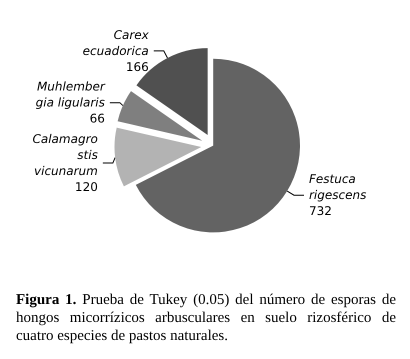 This screenshot has width=410, height=359. Describe the element at coordinates (71, 95) in the screenshot. I see `slice-label: Muhlember gia ligularis` at that location.